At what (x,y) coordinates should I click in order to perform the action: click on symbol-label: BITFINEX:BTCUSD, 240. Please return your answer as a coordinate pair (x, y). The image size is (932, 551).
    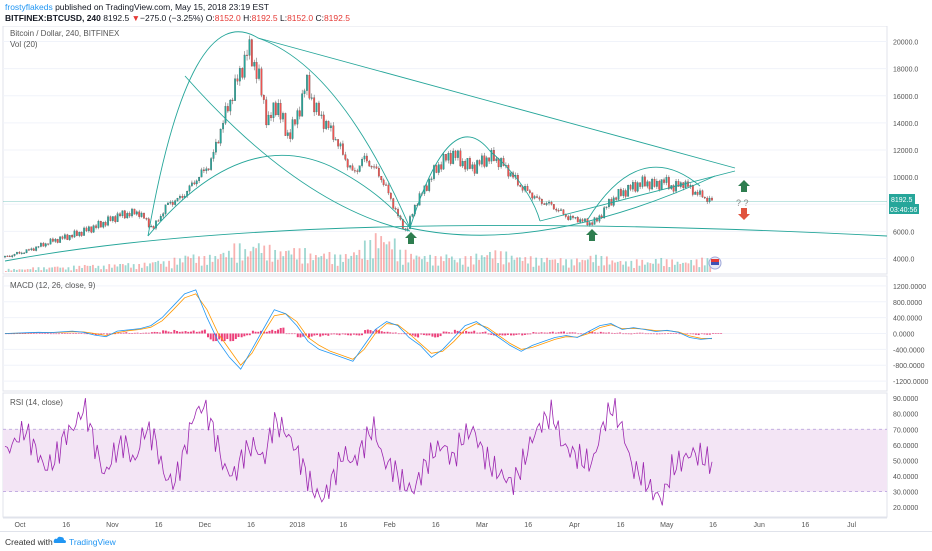
    Looking at the image, I should click on (53, 18).